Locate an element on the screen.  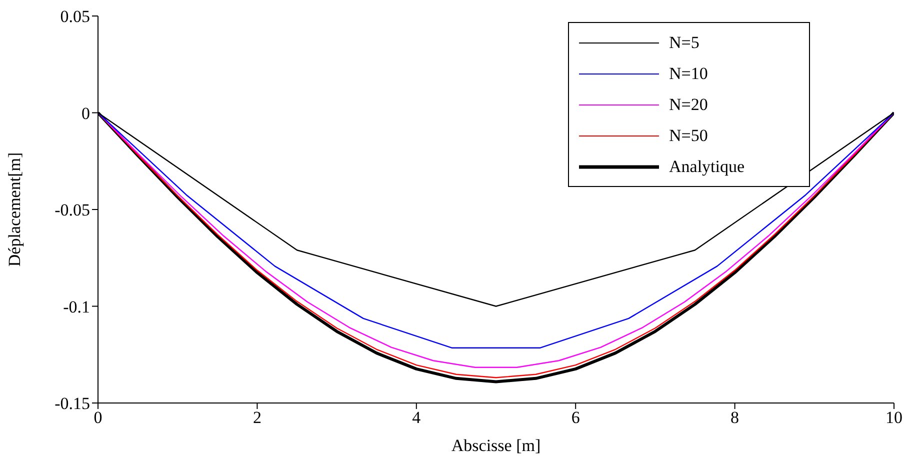
legend-label: N=20 is located at coordinates (688, 104).